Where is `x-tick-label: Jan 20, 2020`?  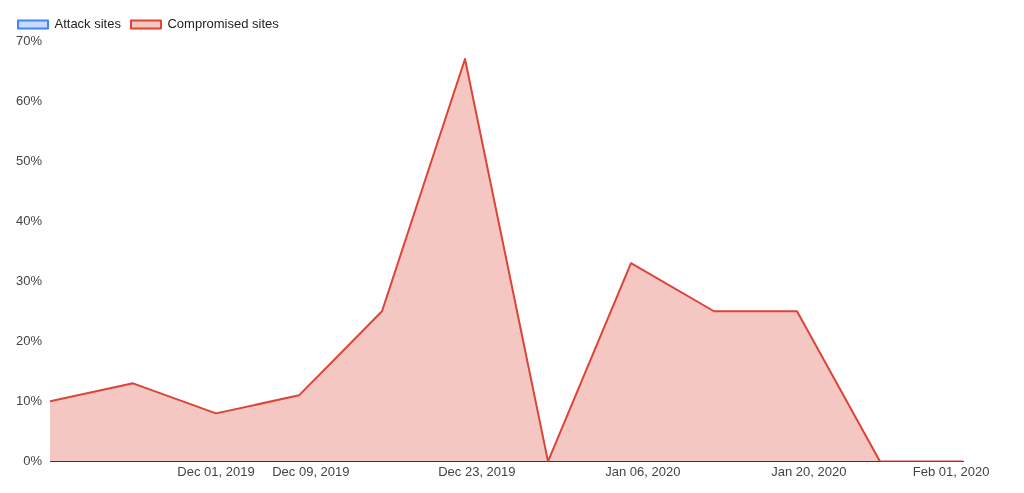 x-tick-label: Jan 20, 2020 is located at coordinates (809, 471).